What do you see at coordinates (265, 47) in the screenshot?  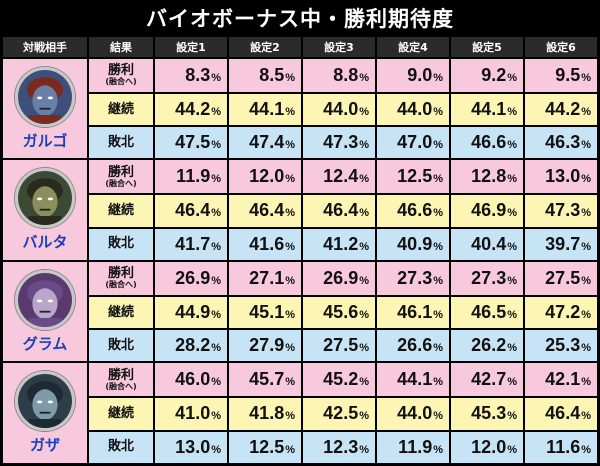 I see `header-setting-2: 設定2` at bounding box center [265, 47].